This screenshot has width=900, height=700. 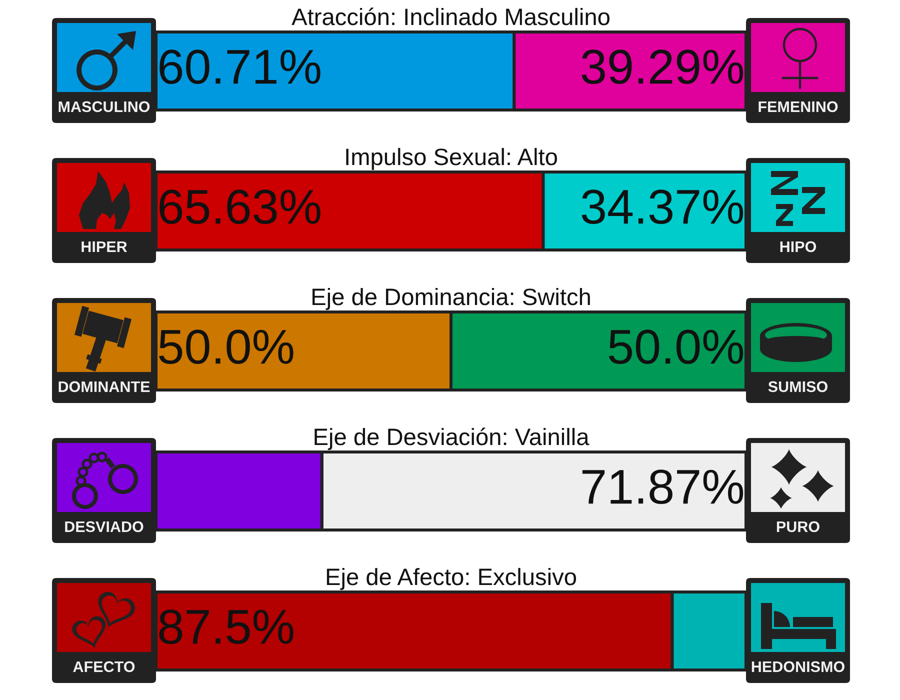 I want to click on text: PURO, so click(x=798, y=526).